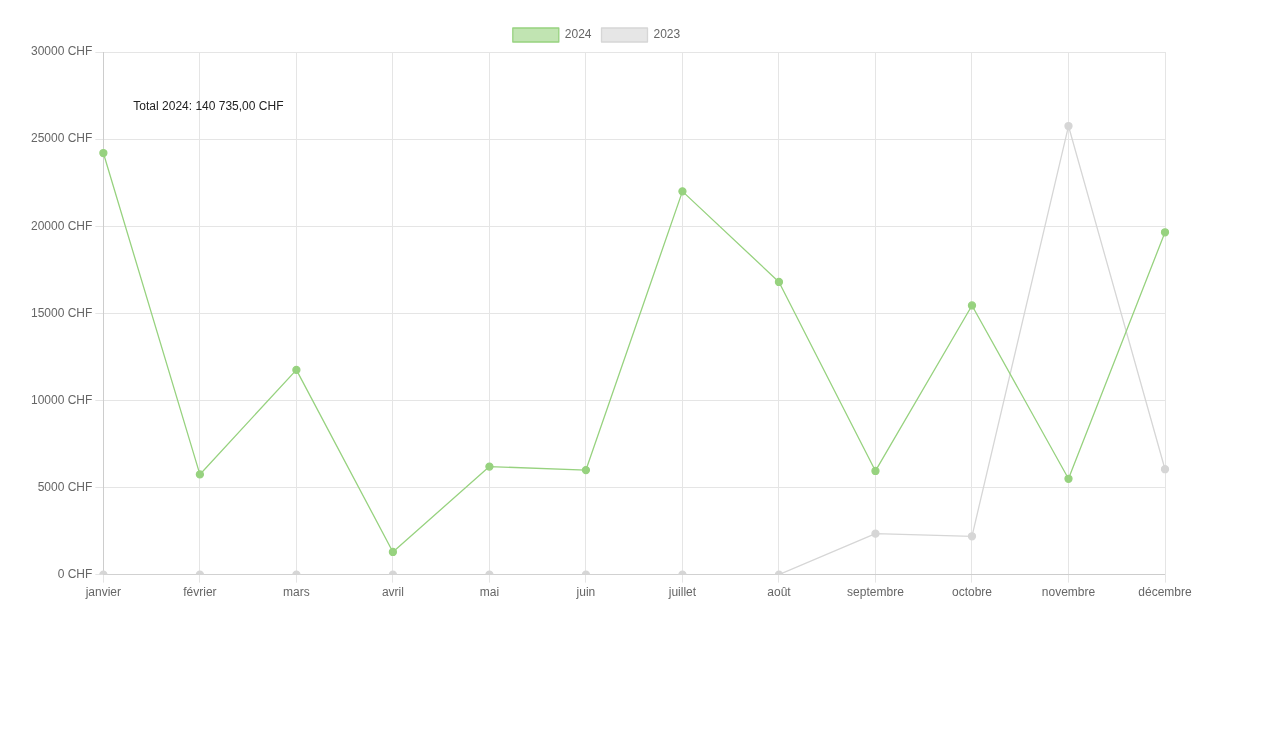 This screenshot has width=1273, height=741. I want to click on x-tick-label: janvier, so click(103, 592).